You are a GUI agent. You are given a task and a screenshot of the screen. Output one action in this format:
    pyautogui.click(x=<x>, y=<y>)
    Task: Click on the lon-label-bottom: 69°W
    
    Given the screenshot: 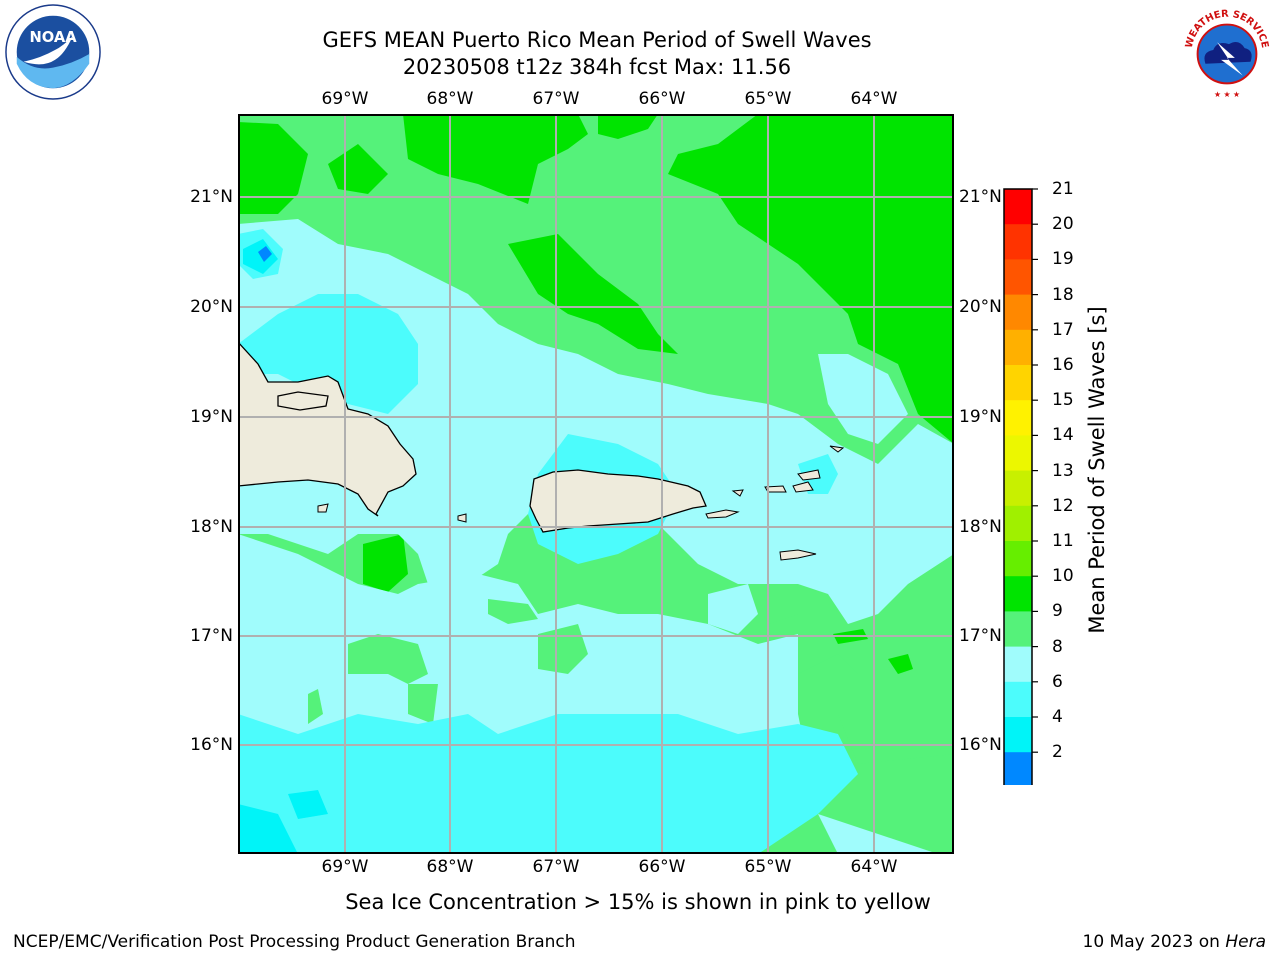 What is the action you would take?
    pyautogui.click(x=345, y=867)
    